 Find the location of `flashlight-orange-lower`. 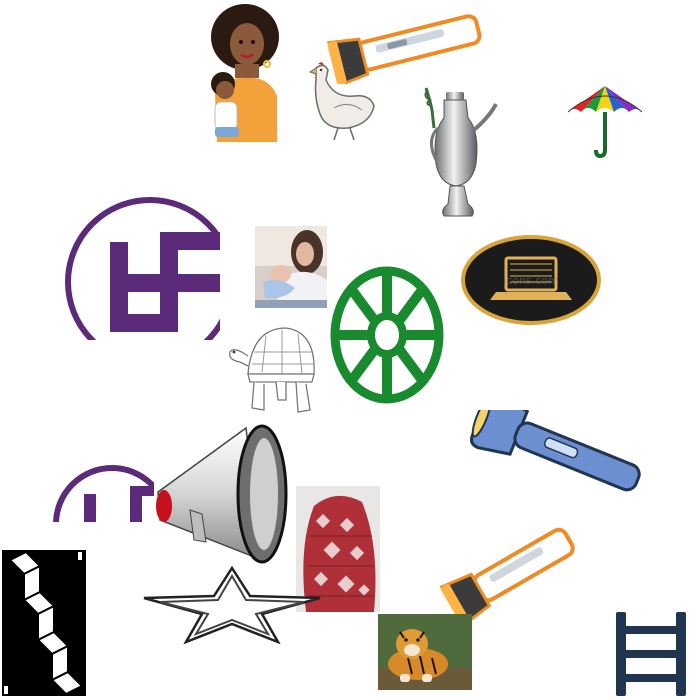

flashlight-orange-lower is located at coordinates (508, 574).